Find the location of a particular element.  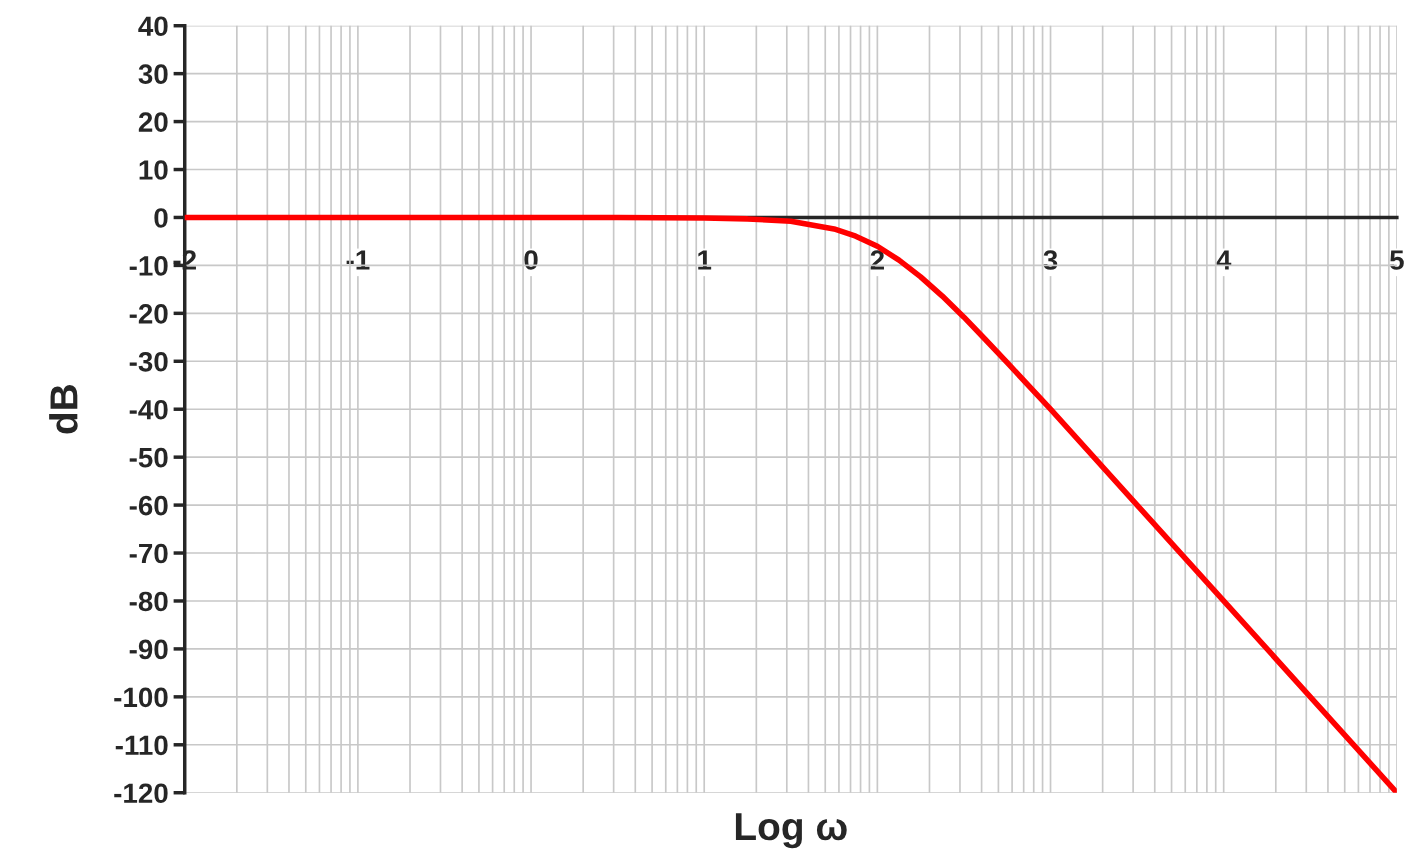

x-tick-label: 5 is located at coordinates (1396, 260).